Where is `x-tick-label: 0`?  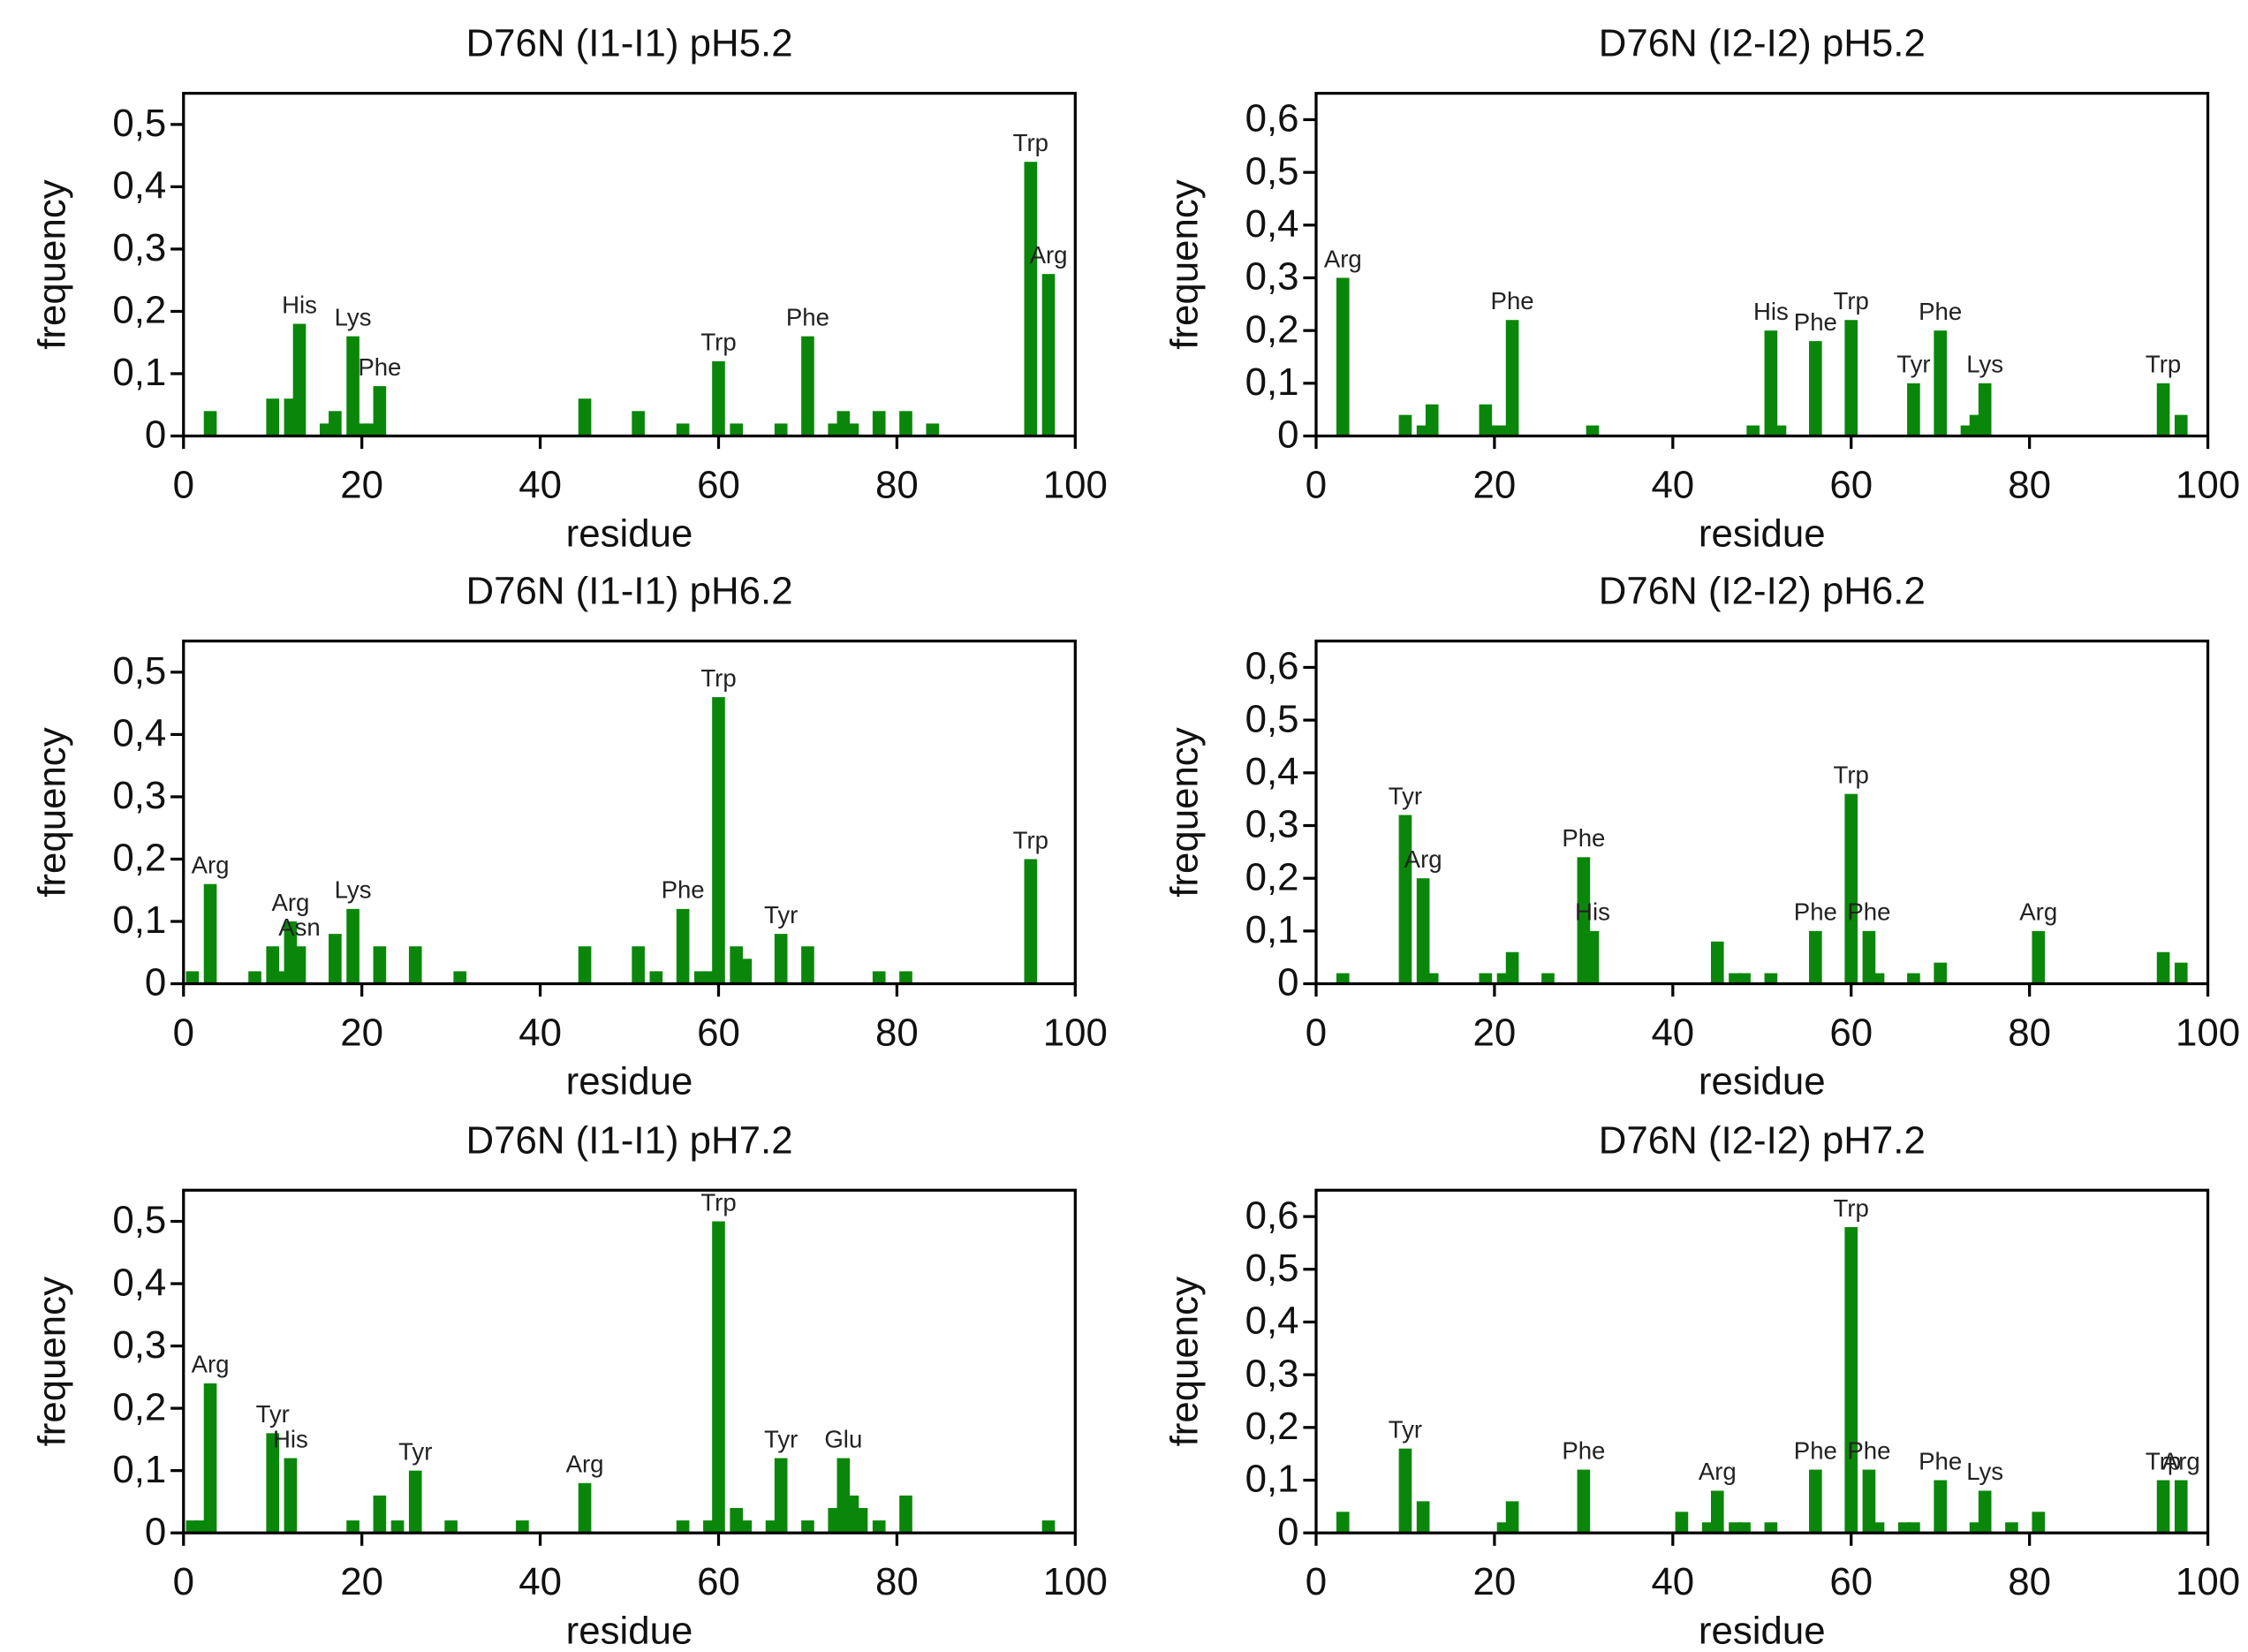
x-tick-label: 0 is located at coordinates (183, 1581).